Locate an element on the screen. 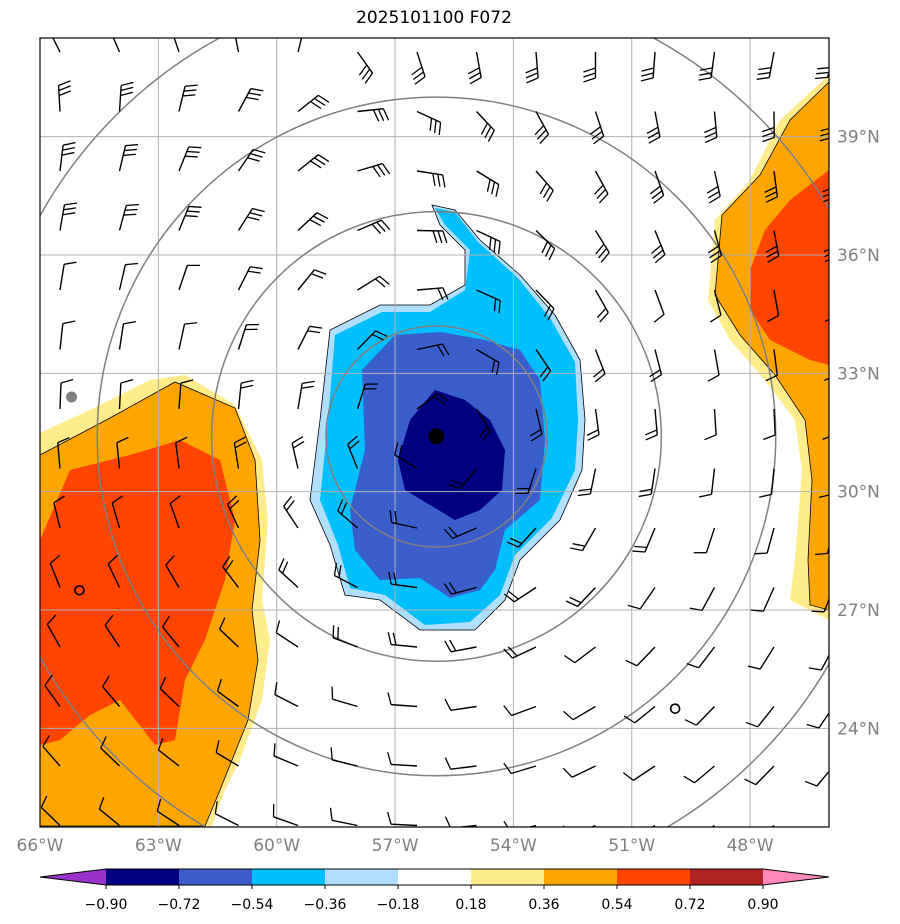 Image resolution: width=900 pixels, height=924 pixels. y-tick-label: 33°N is located at coordinates (858, 374).